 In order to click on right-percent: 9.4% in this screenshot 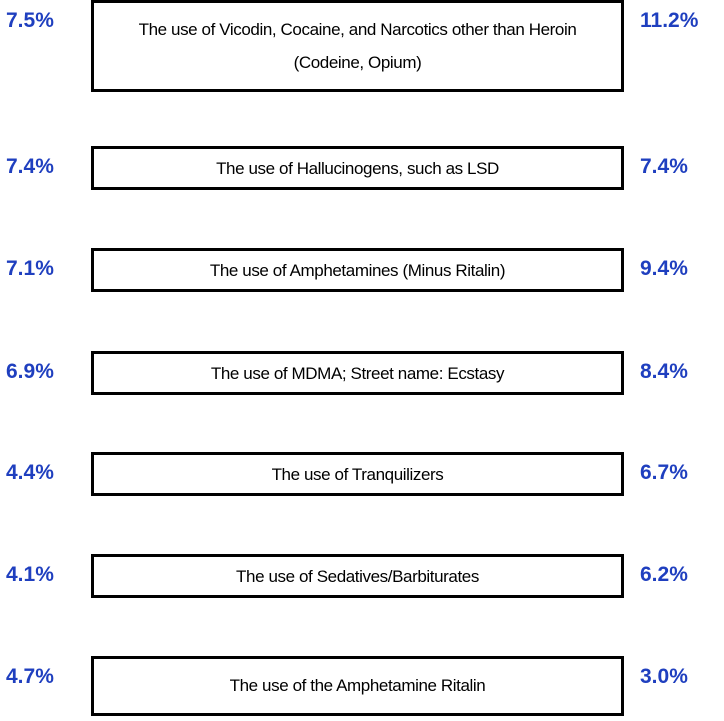, I will do `click(664, 268)`.